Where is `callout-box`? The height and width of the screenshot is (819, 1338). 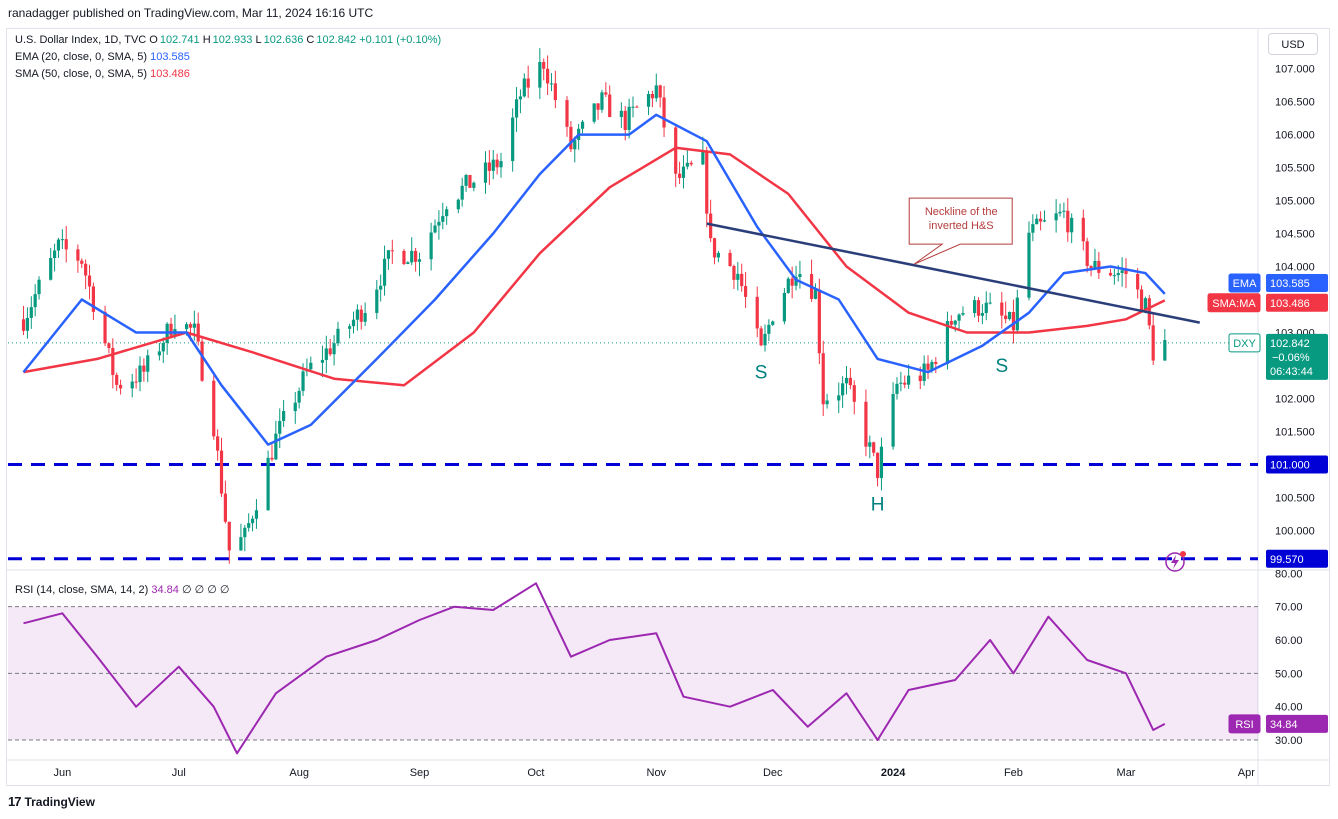
callout-box is located at coordinates (960, 231).